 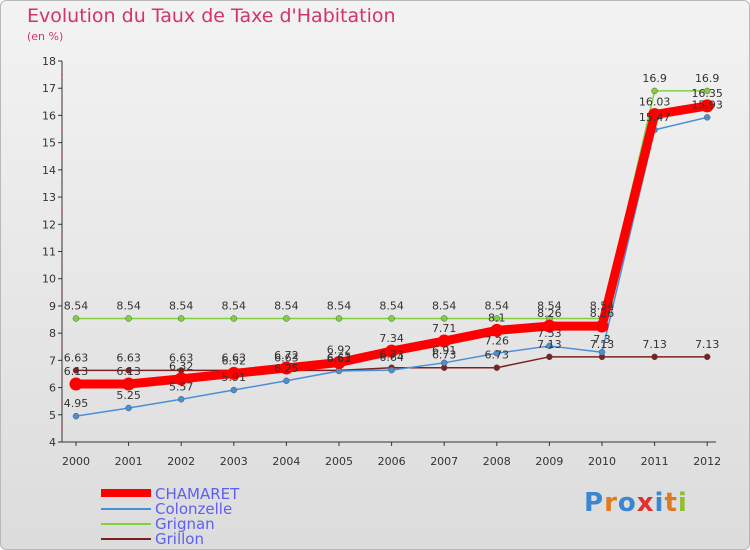 What do you see at coordinates (391, 338) in the screenshot?
I see `data-label-chamaret: 7.34` at bounding box center [391, 338].